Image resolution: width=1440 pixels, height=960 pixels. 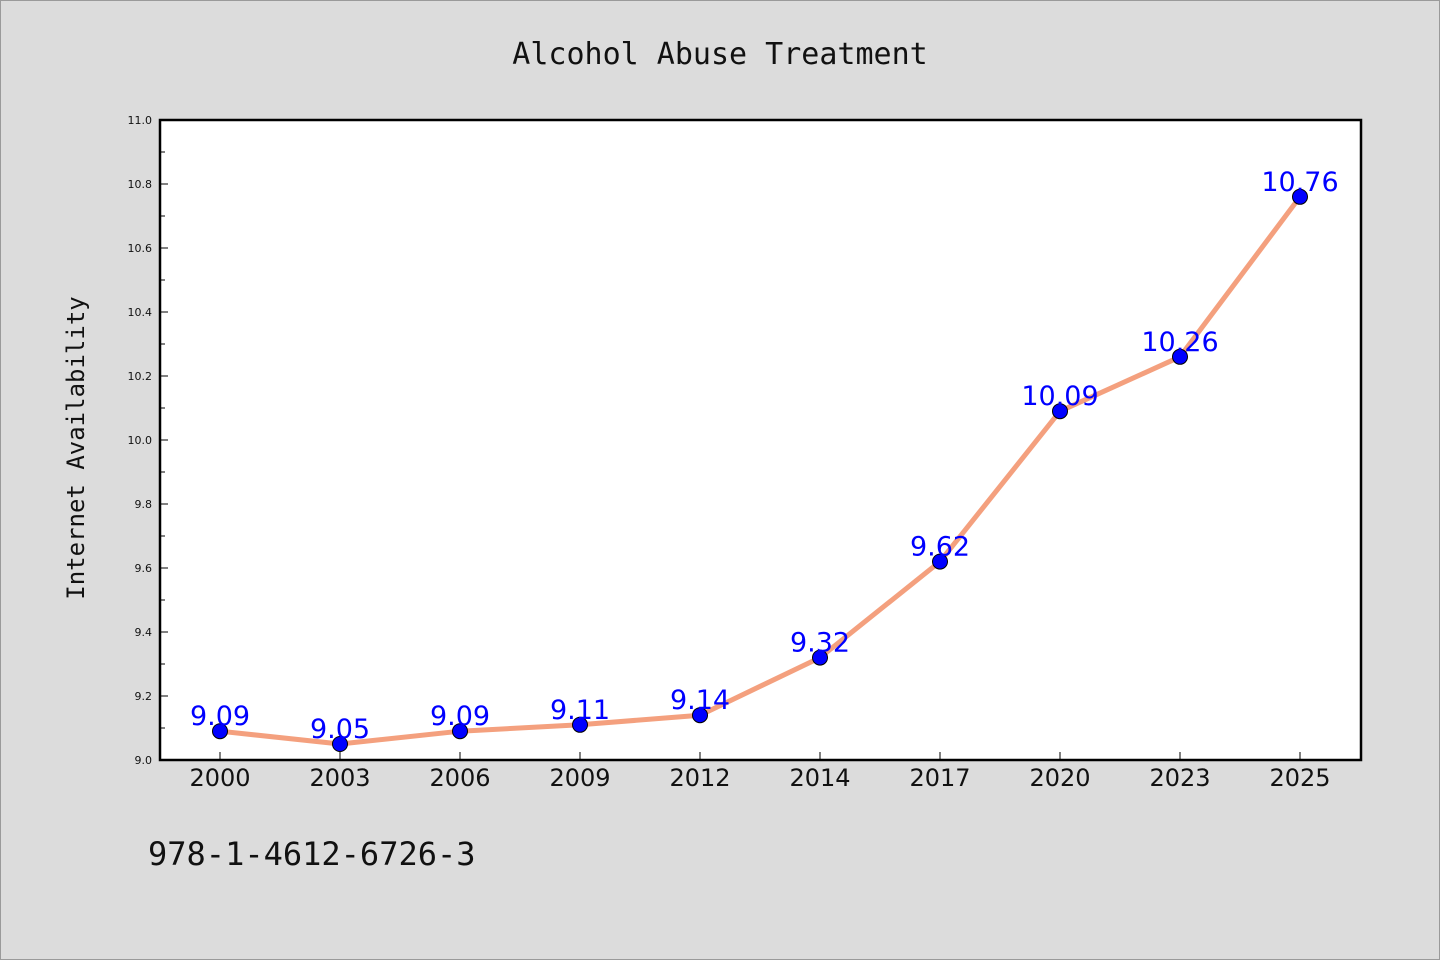 What do you see at coordinates (699, 778) in the screenshot?
I see `x-tick-label: 2012` at bounding box center [699, 778].